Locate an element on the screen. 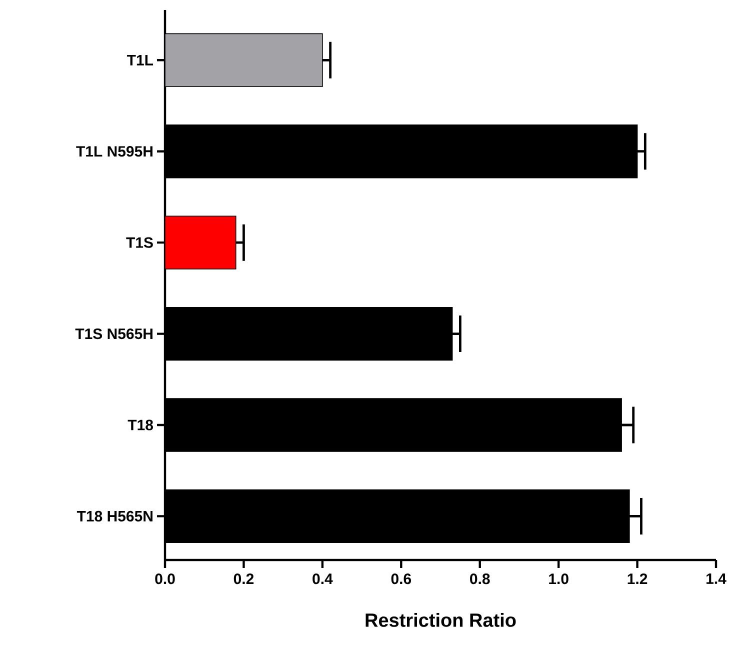 Image resolution: width=733 pixels, height=664 pixels. y-tick-label: T18 is located at coordinates (141, 425).